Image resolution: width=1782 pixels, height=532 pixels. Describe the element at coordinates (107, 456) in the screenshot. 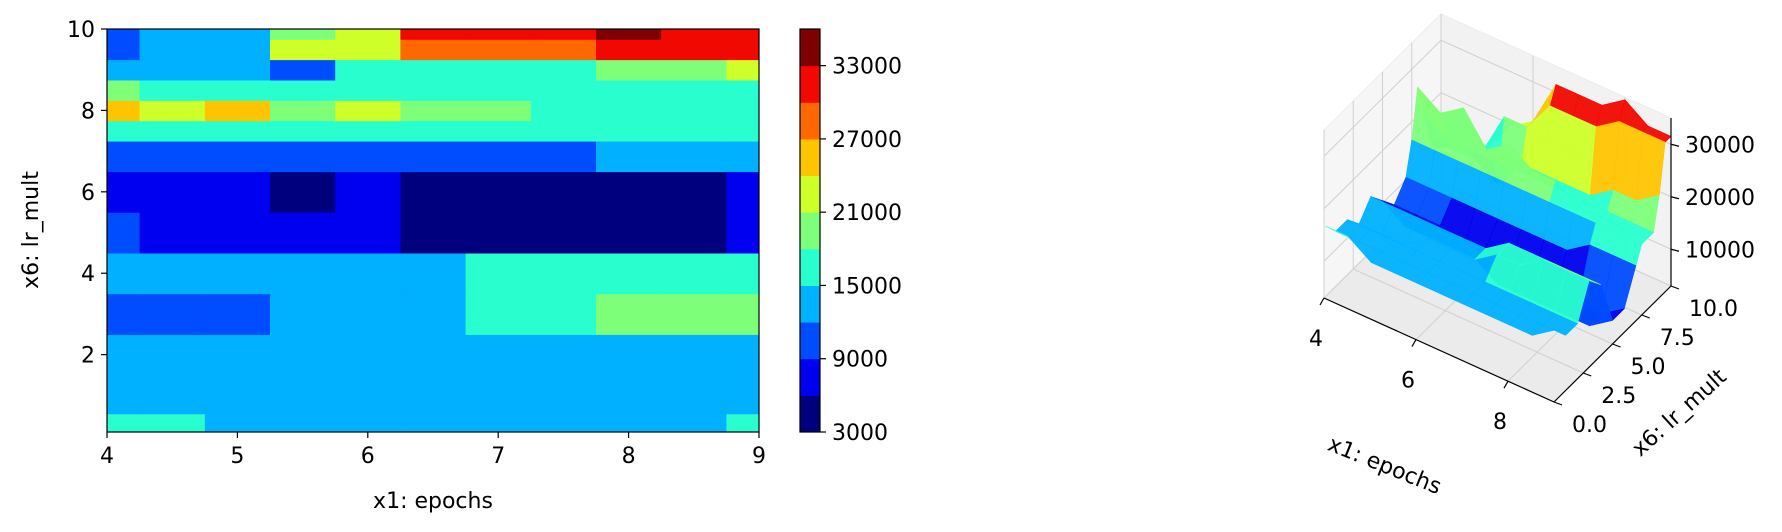

I see `x-tick-label: 4` at that location.